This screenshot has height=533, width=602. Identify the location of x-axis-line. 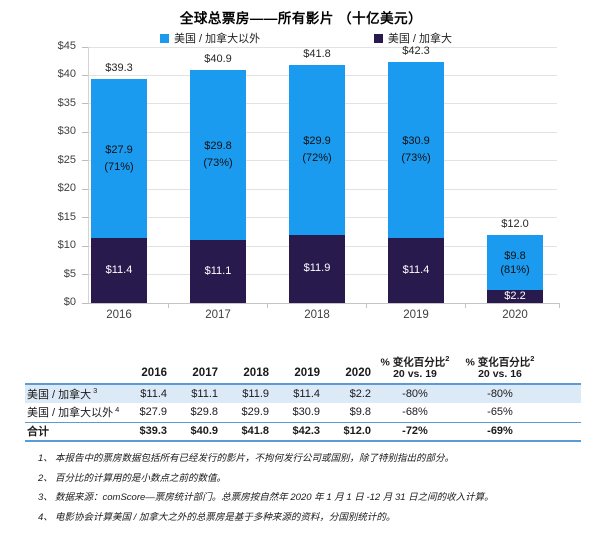
(324, 303).